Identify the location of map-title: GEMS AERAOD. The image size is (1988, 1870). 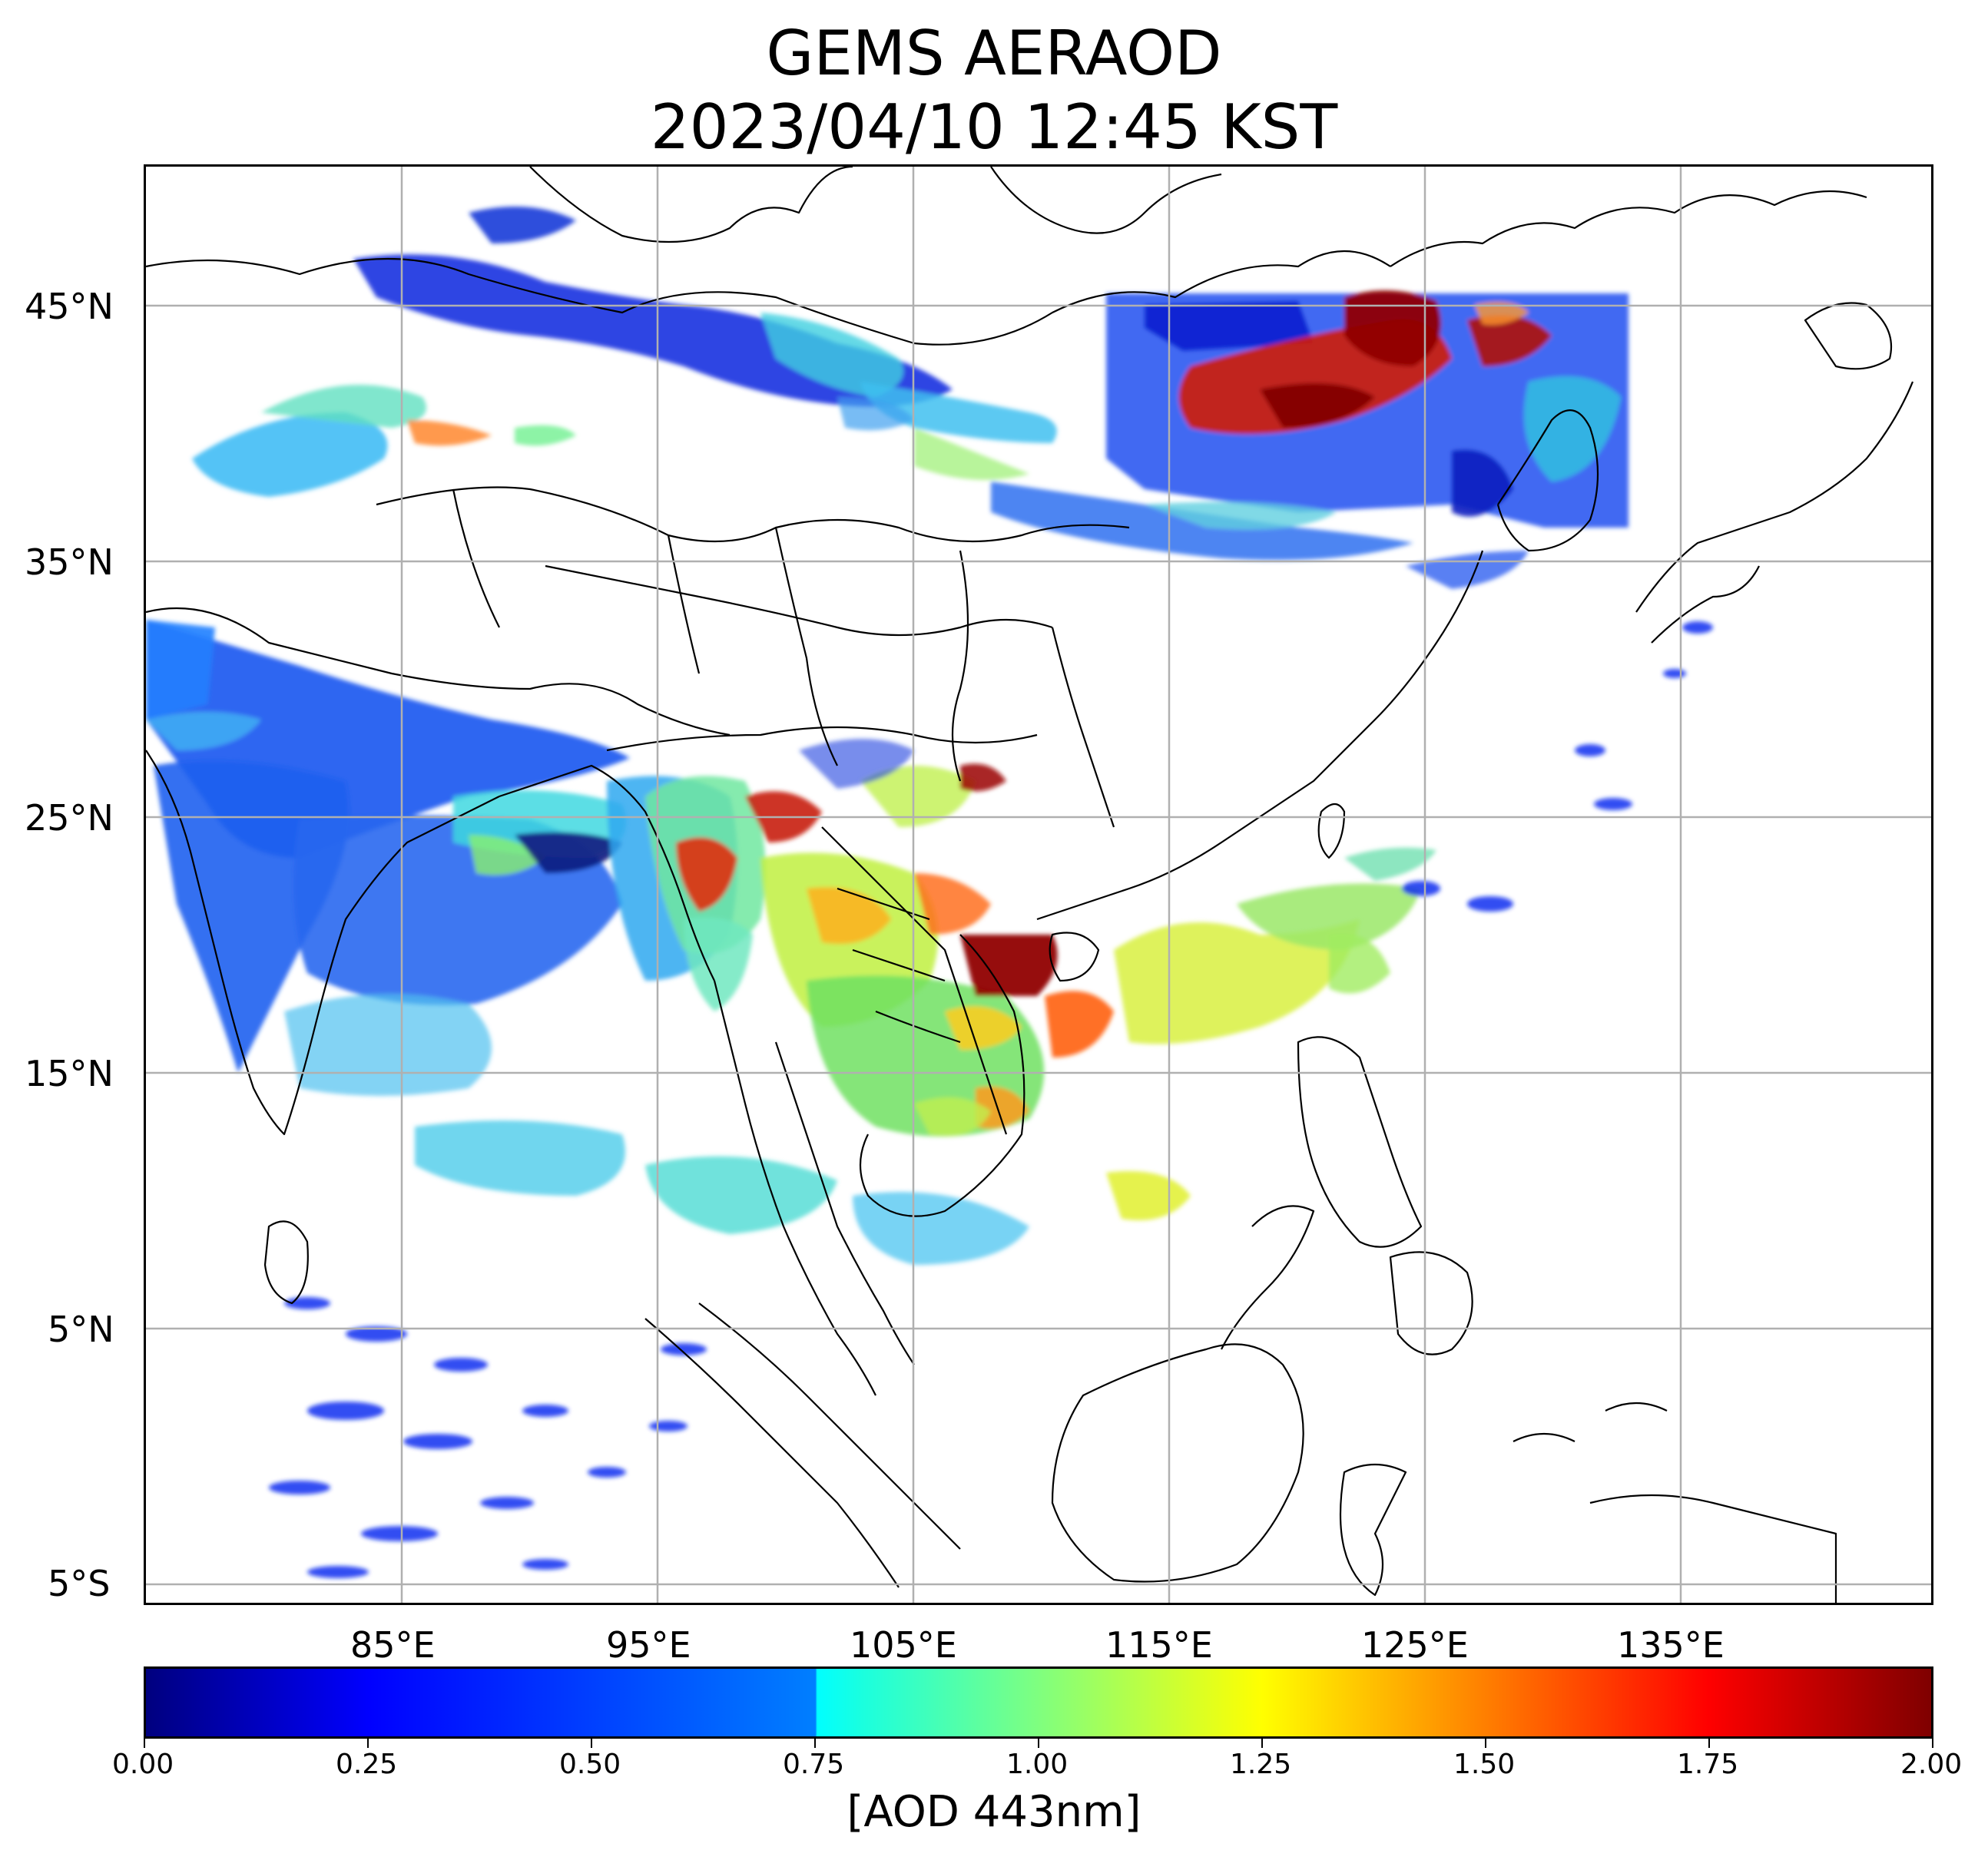
(994, 53).